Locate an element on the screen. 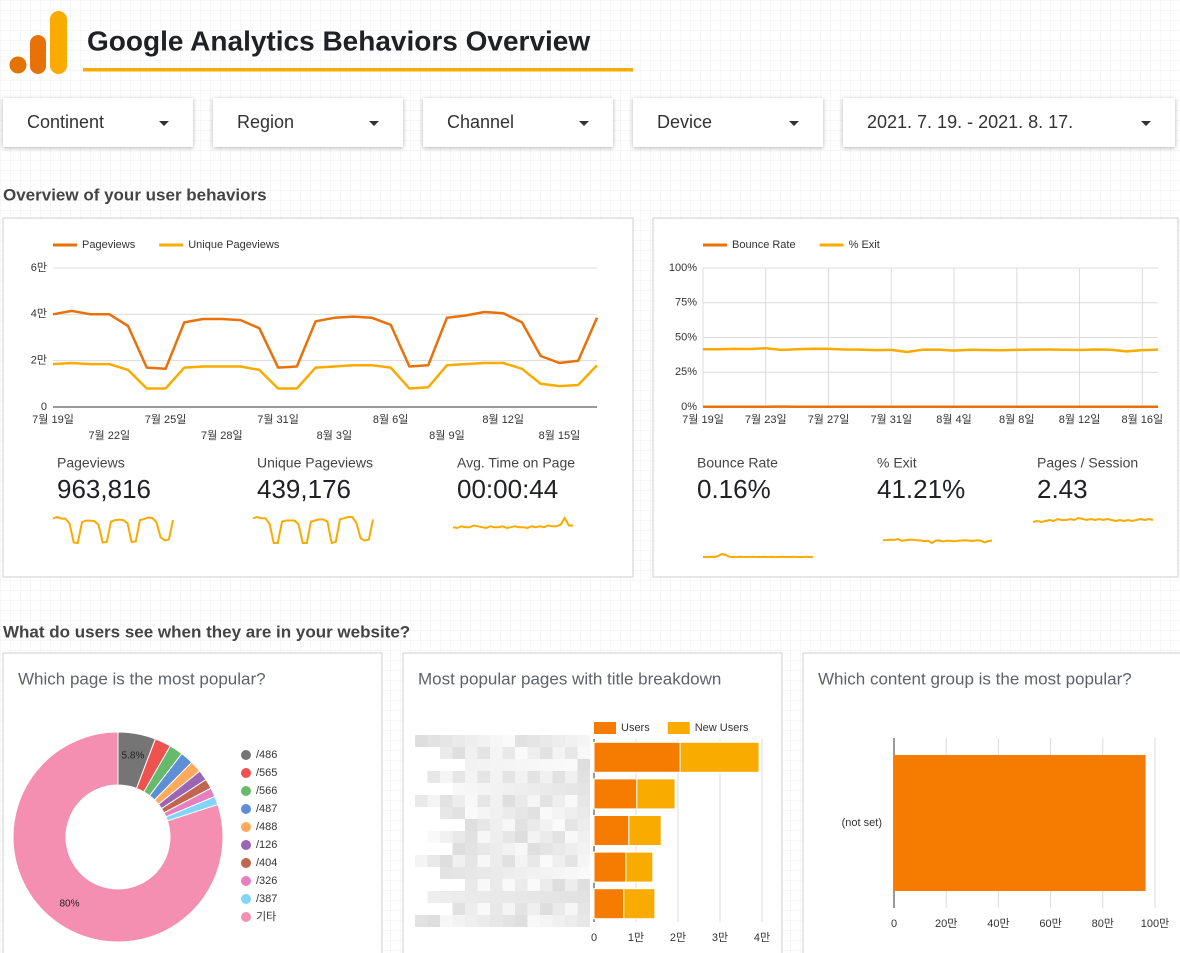 The image size is (1180, 953). x-tick-label: 8월 4일 is located at coordinates (954, 419).